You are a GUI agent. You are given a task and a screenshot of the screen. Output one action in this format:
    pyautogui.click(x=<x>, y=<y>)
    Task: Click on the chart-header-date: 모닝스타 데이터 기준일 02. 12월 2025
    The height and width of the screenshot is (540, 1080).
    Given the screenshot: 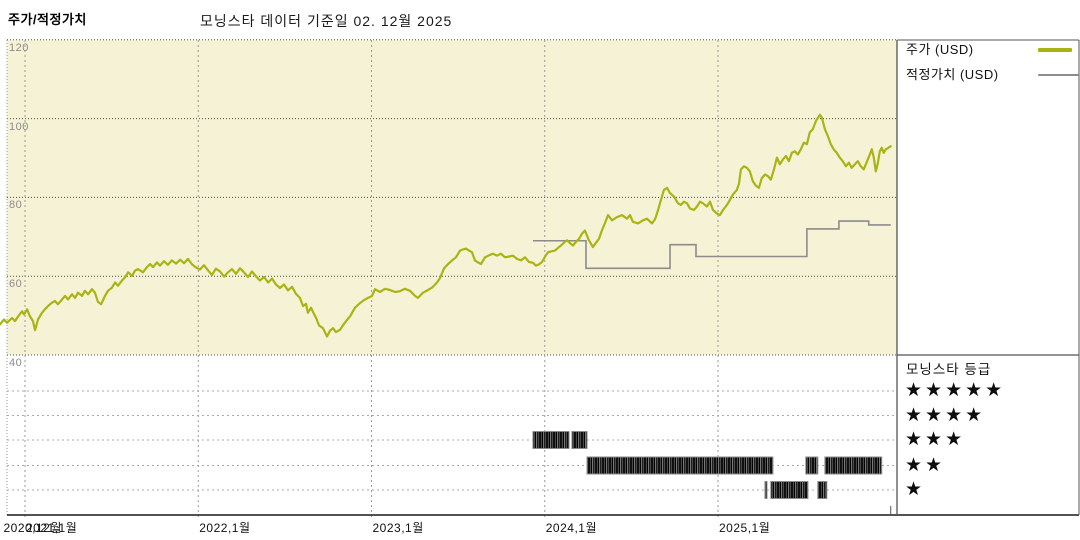 What is the action you would take?
    pyautogui.click(x=326, y=21)
    